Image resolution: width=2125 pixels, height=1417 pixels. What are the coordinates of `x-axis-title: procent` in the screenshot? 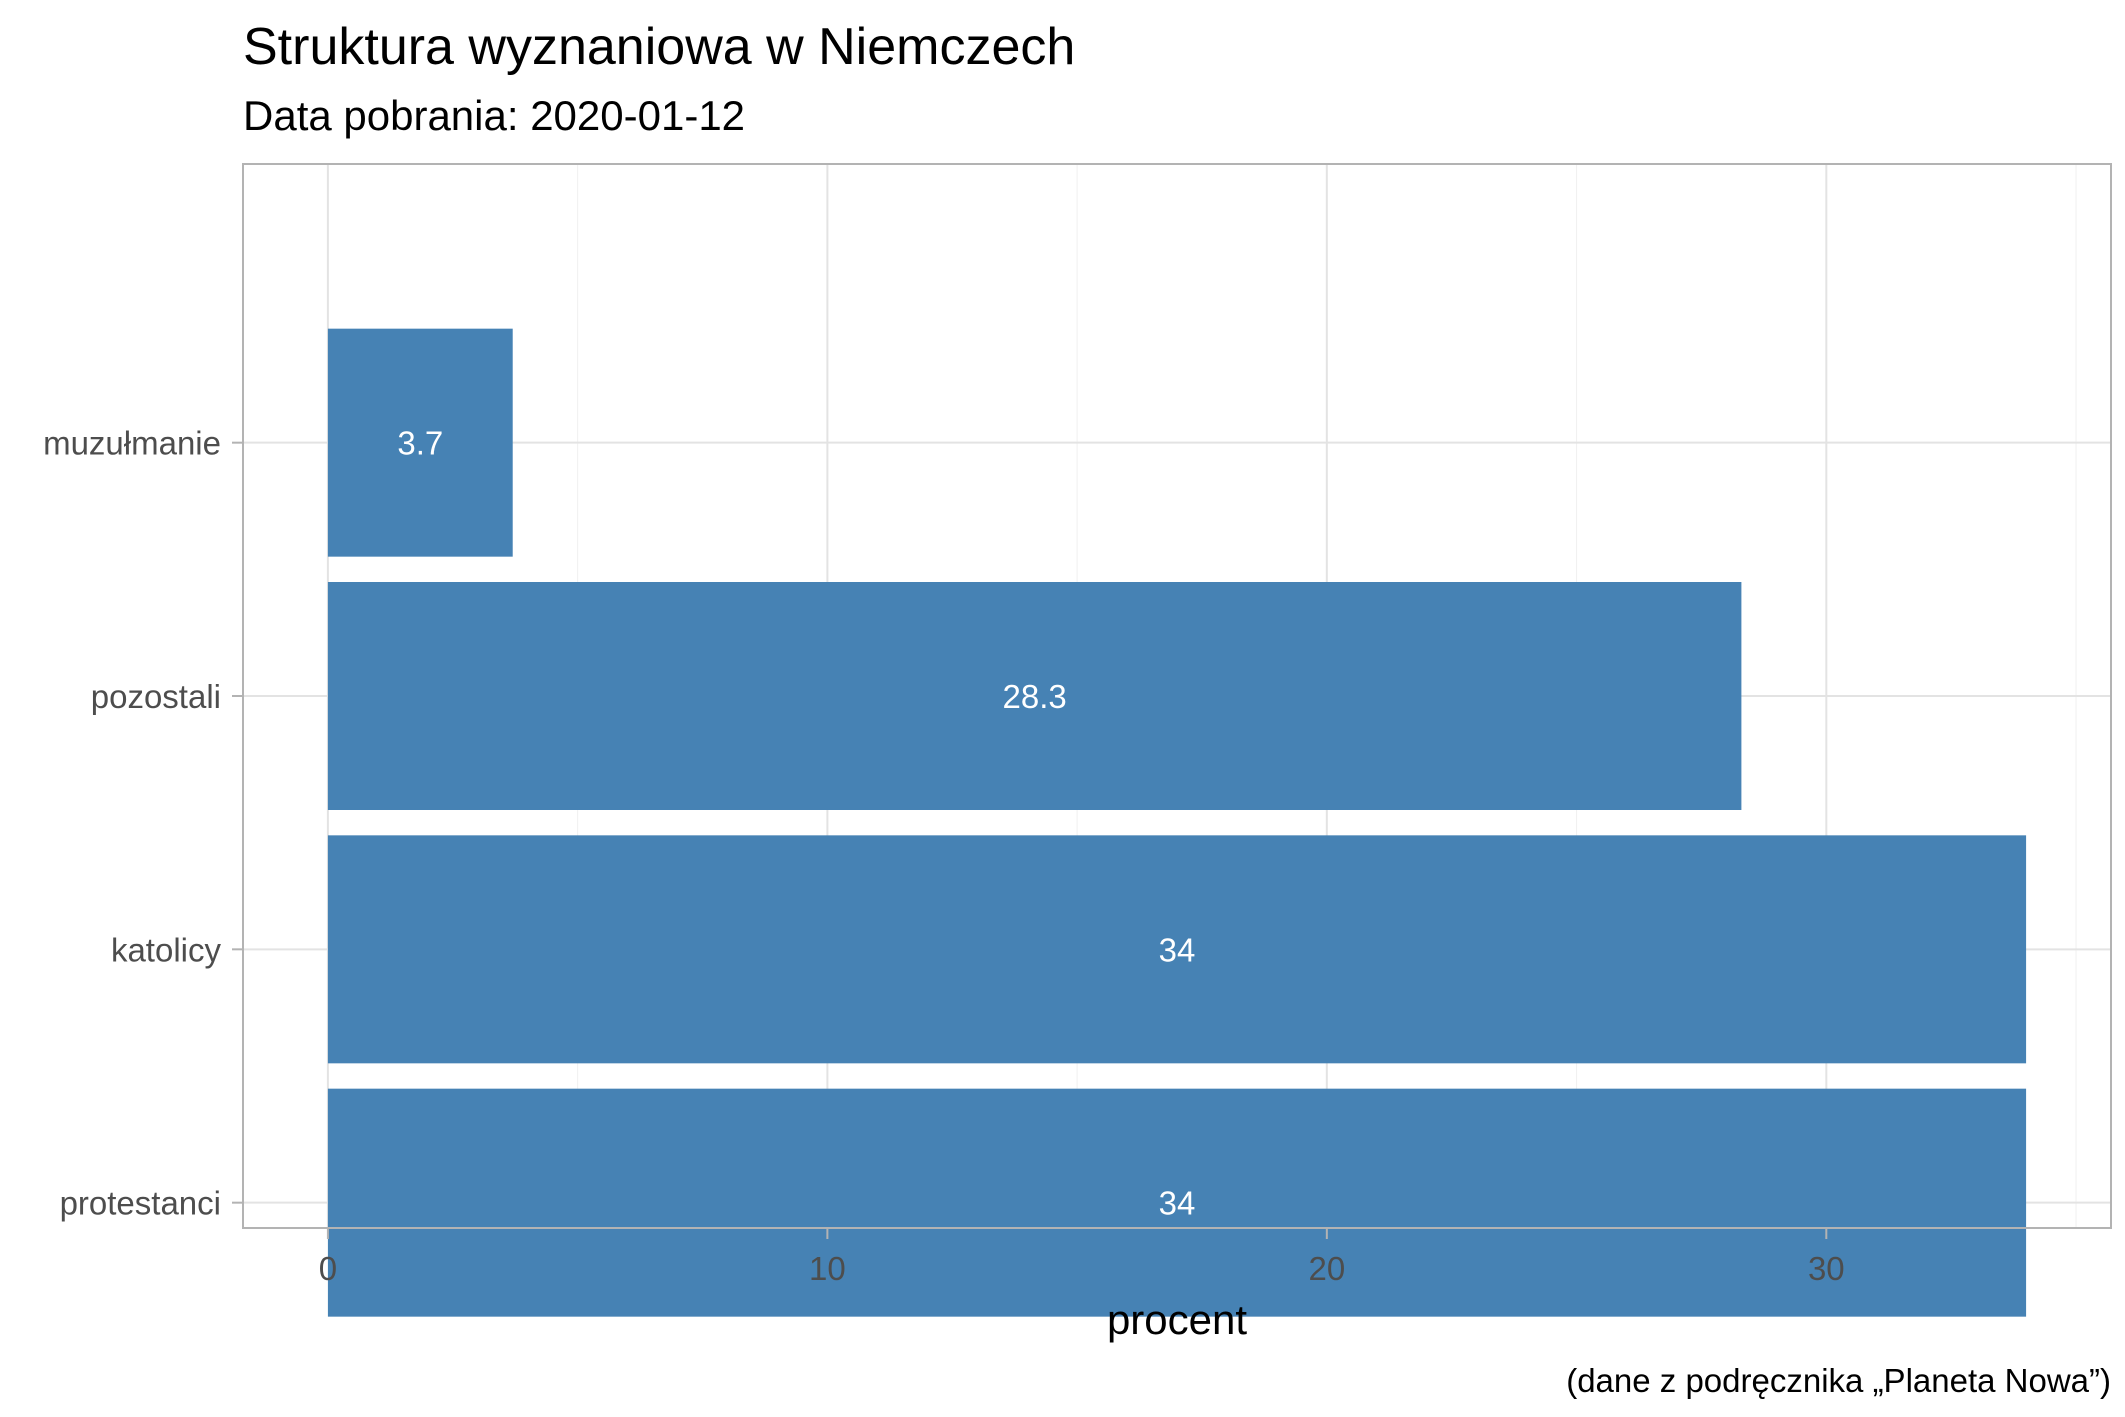 It's located at (1177, 1319).